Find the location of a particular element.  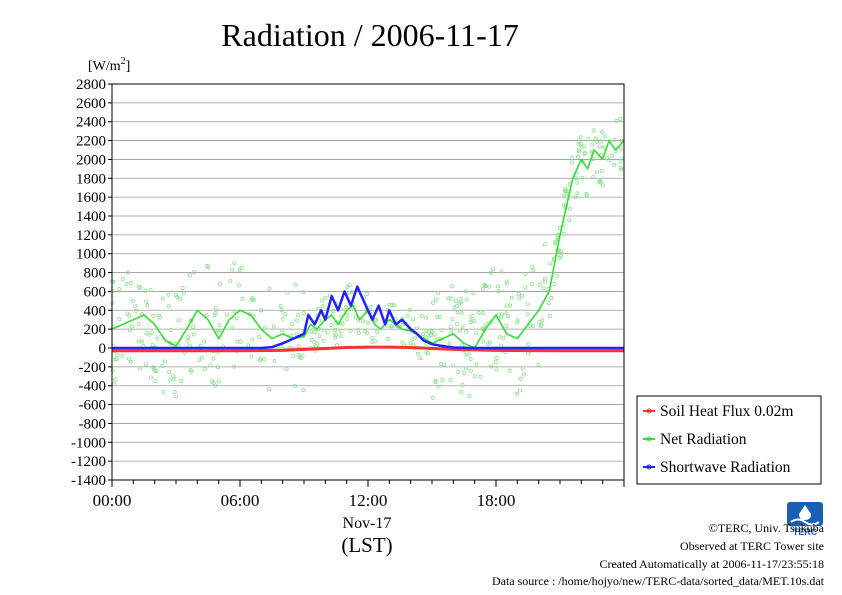

x-axis: 00:00 06:00 12:00 18:00 is located at coordinates (304, 500).